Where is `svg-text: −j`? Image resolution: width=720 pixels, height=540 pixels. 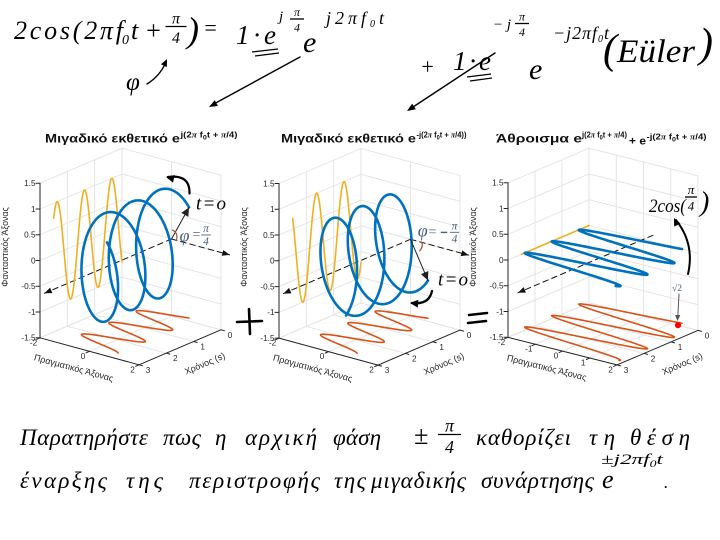
svg-text: −j is located at coordinates (502, 25).